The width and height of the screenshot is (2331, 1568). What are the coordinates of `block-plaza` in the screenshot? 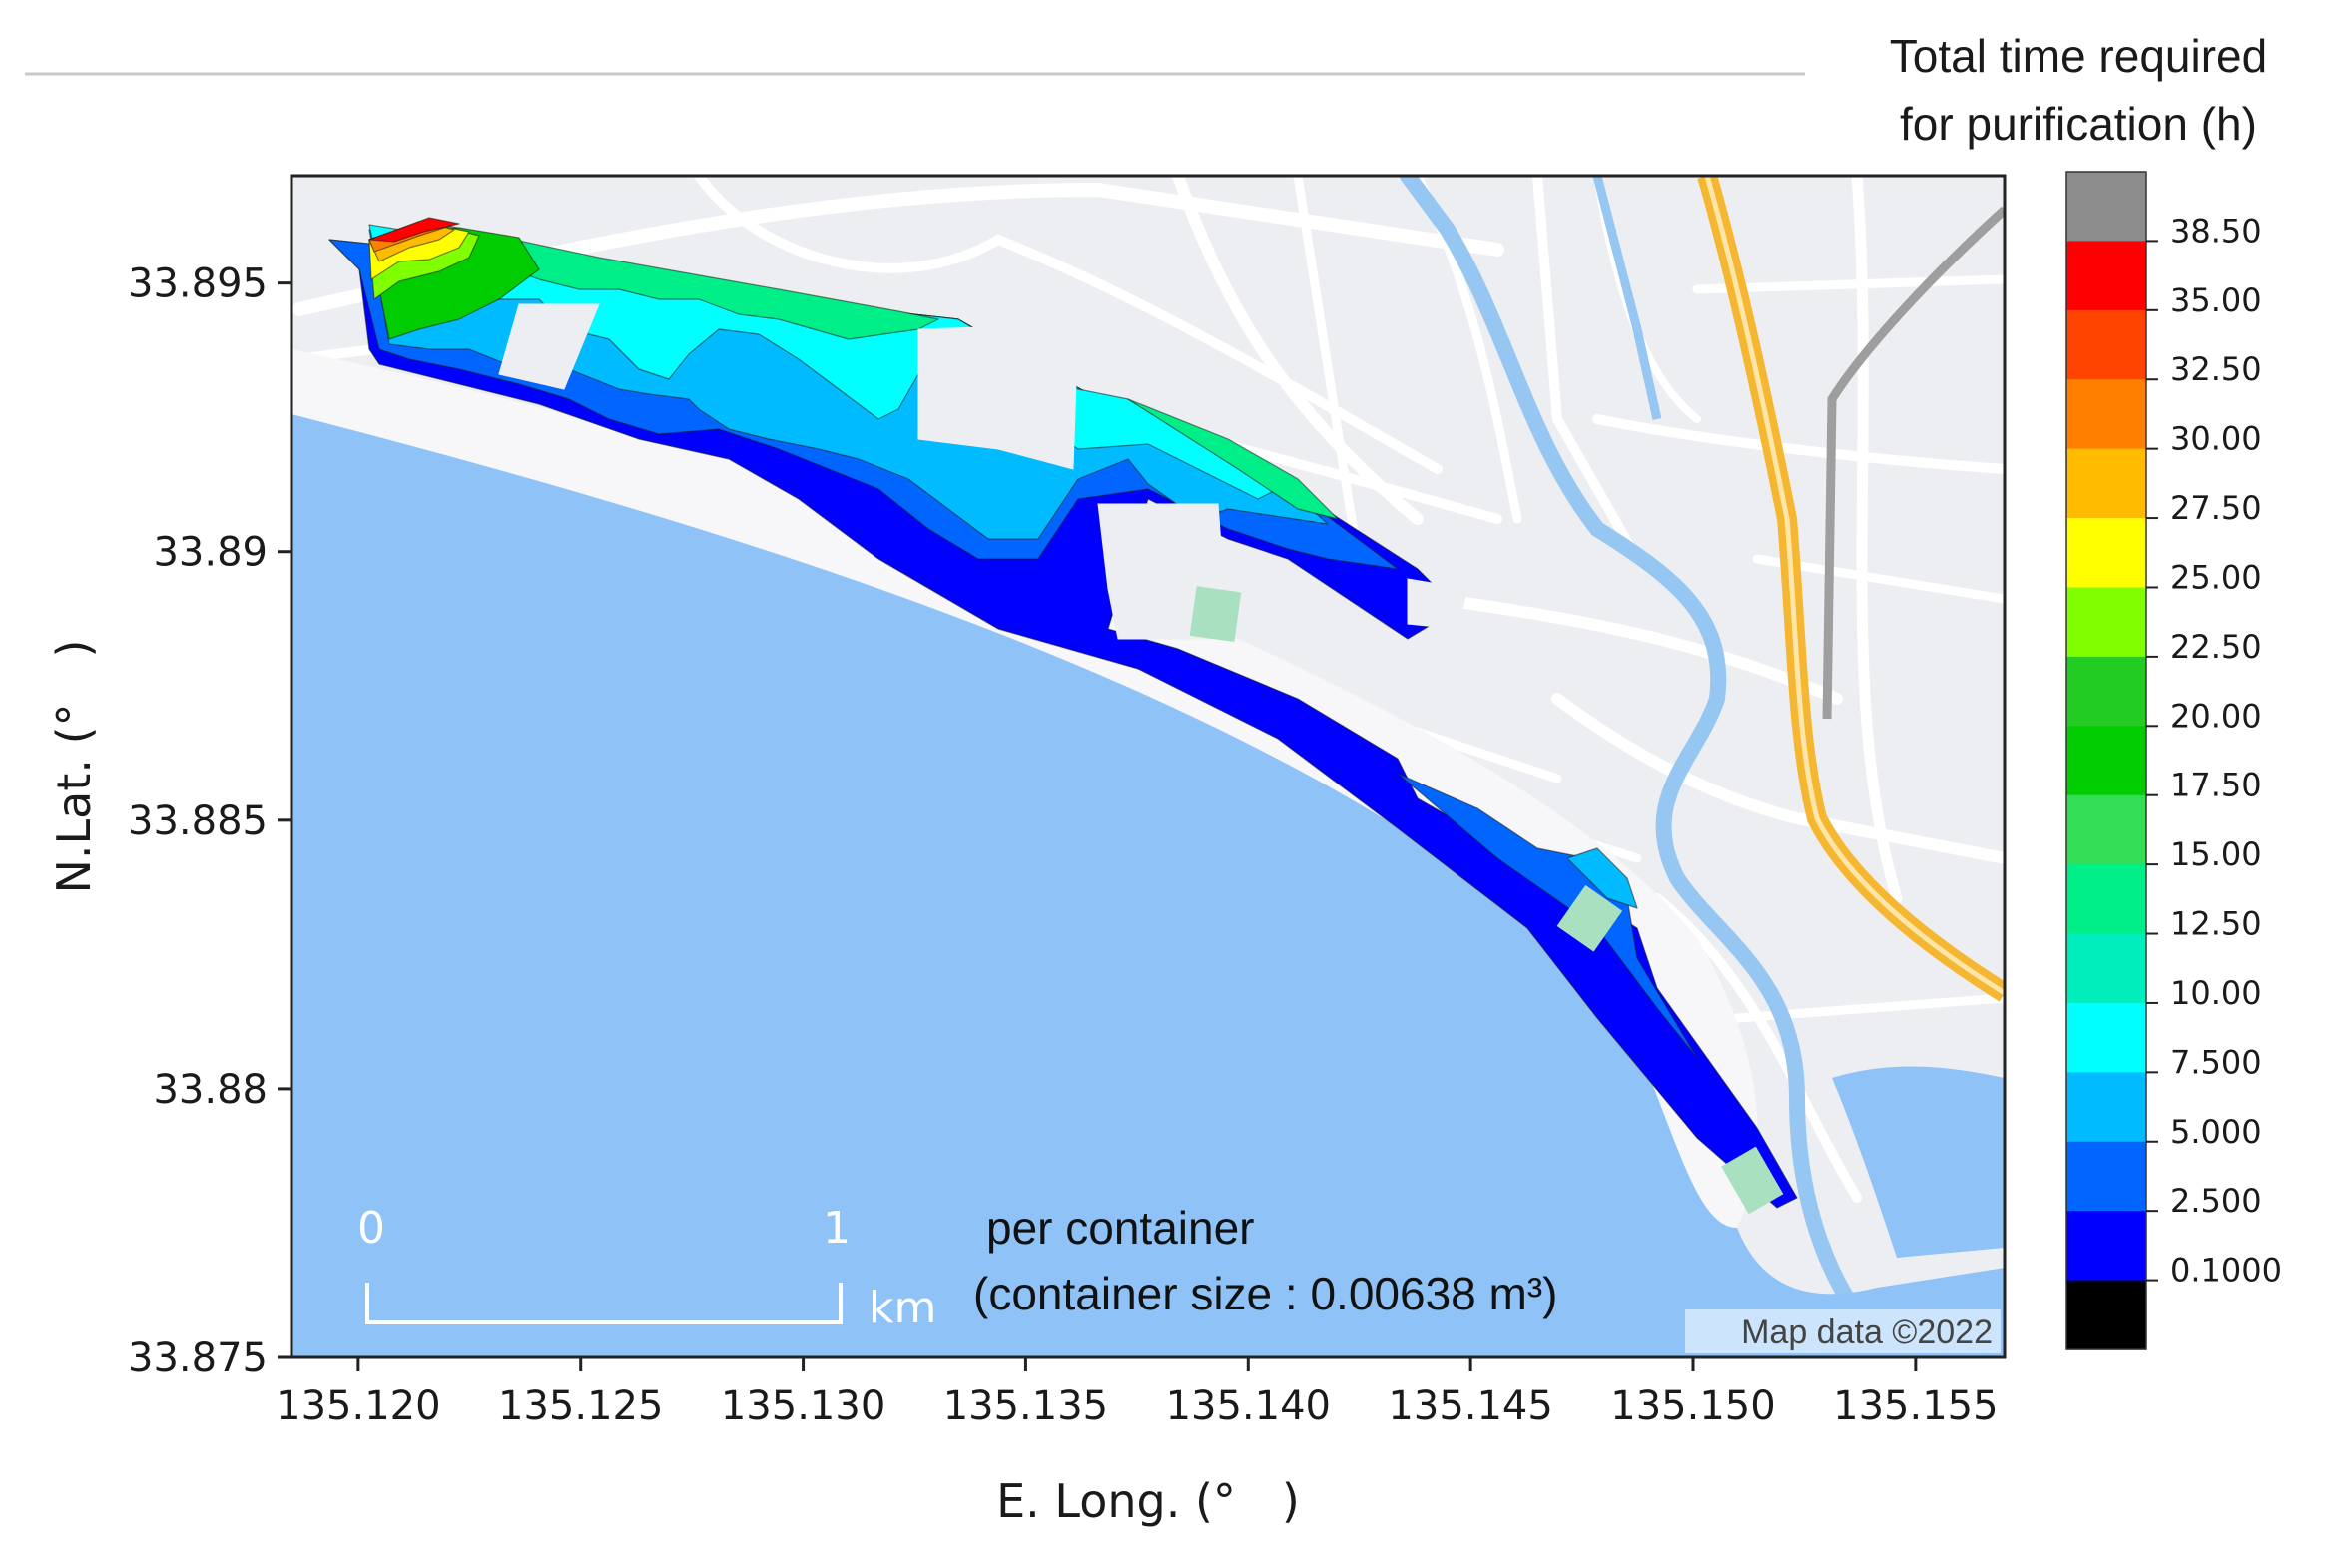 It's located at (998, 396).